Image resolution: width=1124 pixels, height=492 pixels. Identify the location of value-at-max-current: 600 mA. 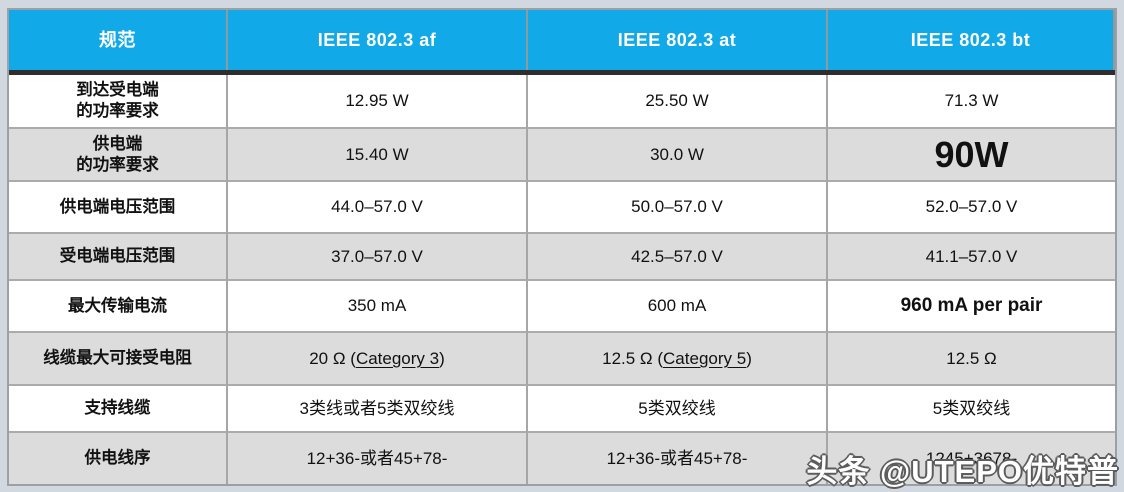
(678, 307).